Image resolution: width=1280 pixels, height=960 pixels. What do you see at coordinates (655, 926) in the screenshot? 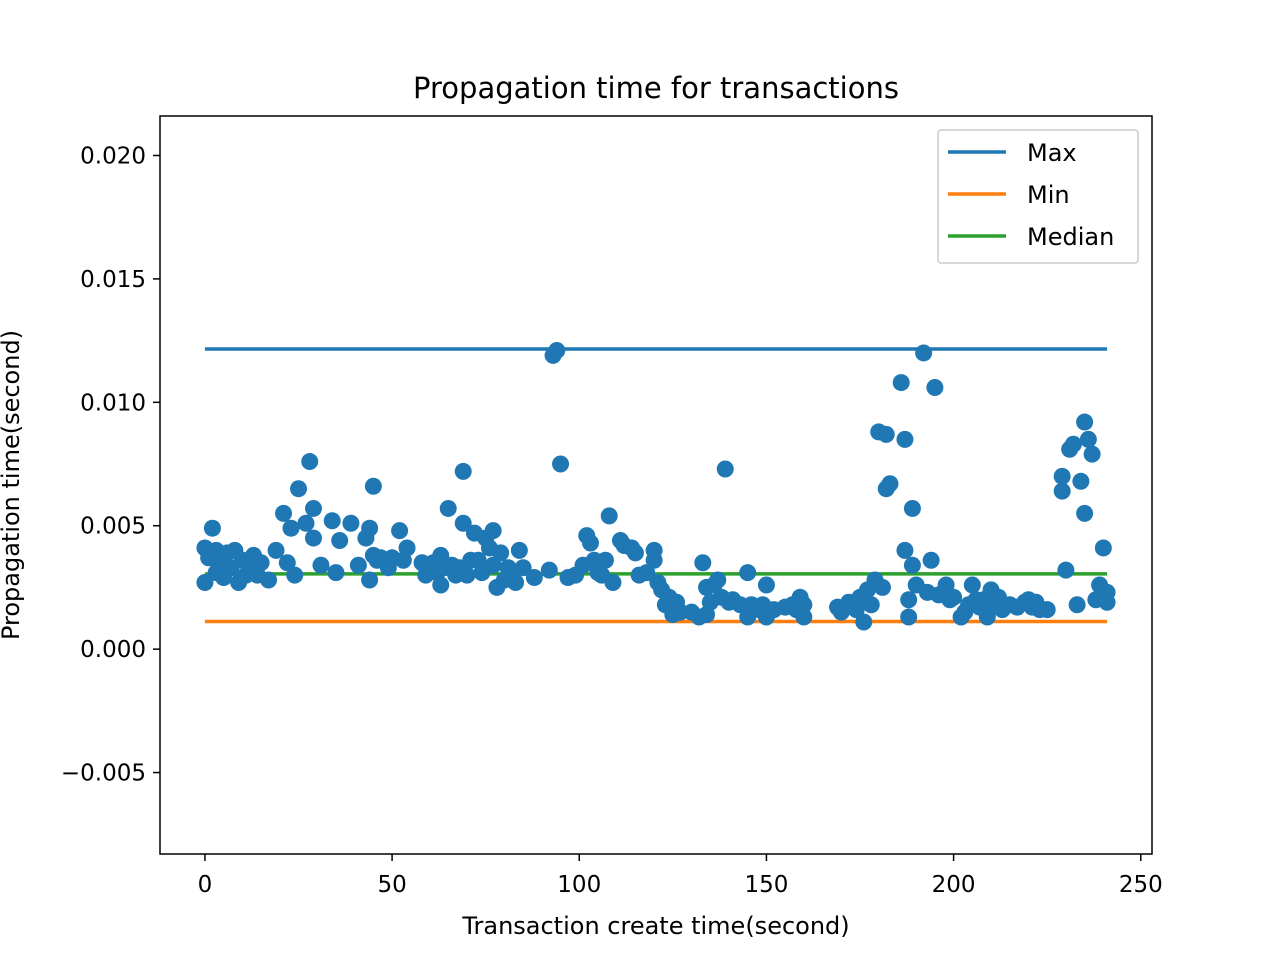
I see `x-axis-label: Transaction create time(second)` at bounding box center [655, 926].